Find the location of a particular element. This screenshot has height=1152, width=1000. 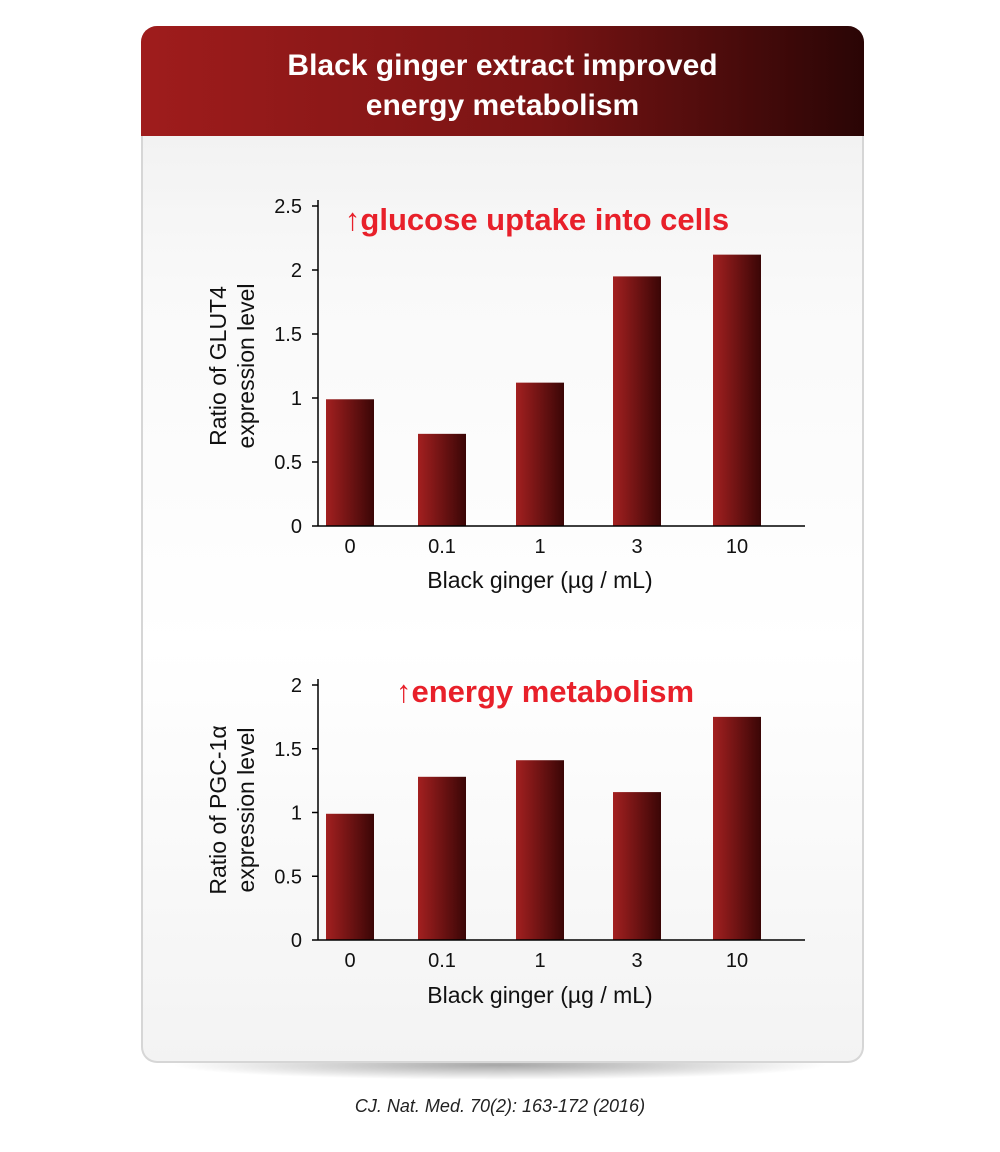

chart2-x-axis-label: Black ginger (µg / mL) is located at coordinates (539, 995).